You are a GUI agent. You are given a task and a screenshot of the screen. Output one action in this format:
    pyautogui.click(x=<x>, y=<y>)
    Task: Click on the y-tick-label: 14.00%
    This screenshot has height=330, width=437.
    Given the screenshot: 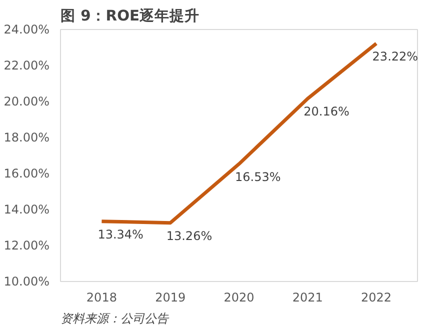 What is the action you would take?
    pyautogui.click(x=27, y=209)
    